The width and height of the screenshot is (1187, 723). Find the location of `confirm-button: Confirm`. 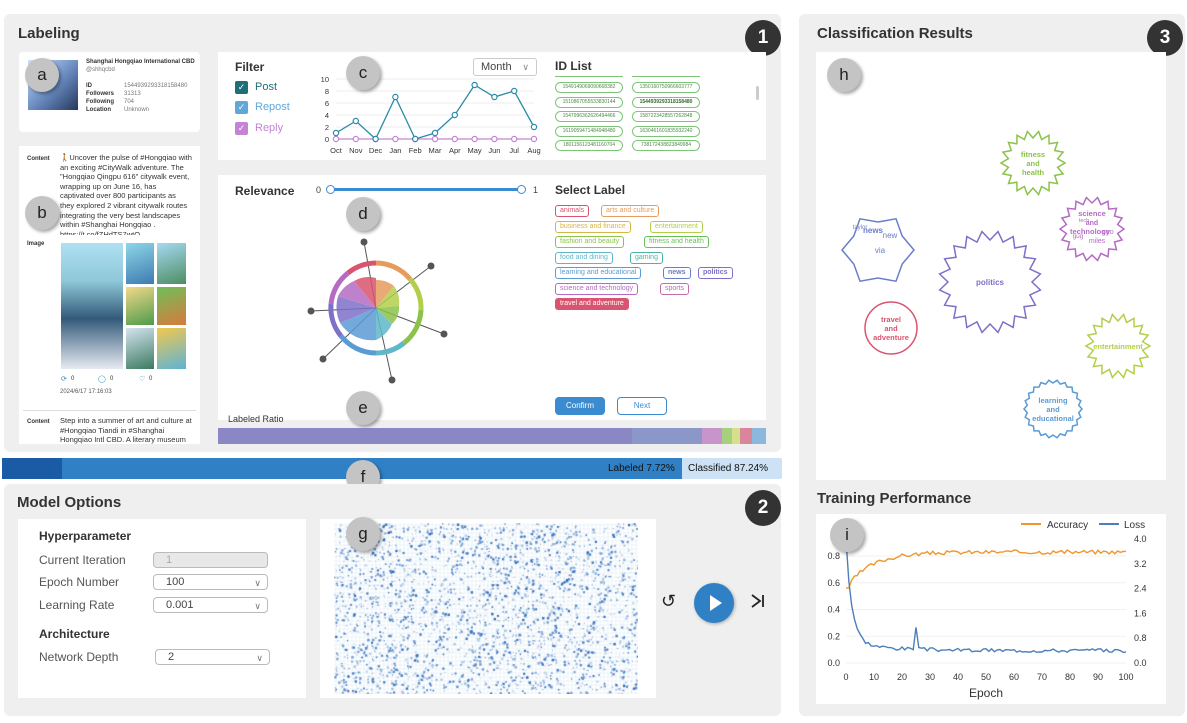

confirm-button: Confirm is located at coordinates (580, 406).